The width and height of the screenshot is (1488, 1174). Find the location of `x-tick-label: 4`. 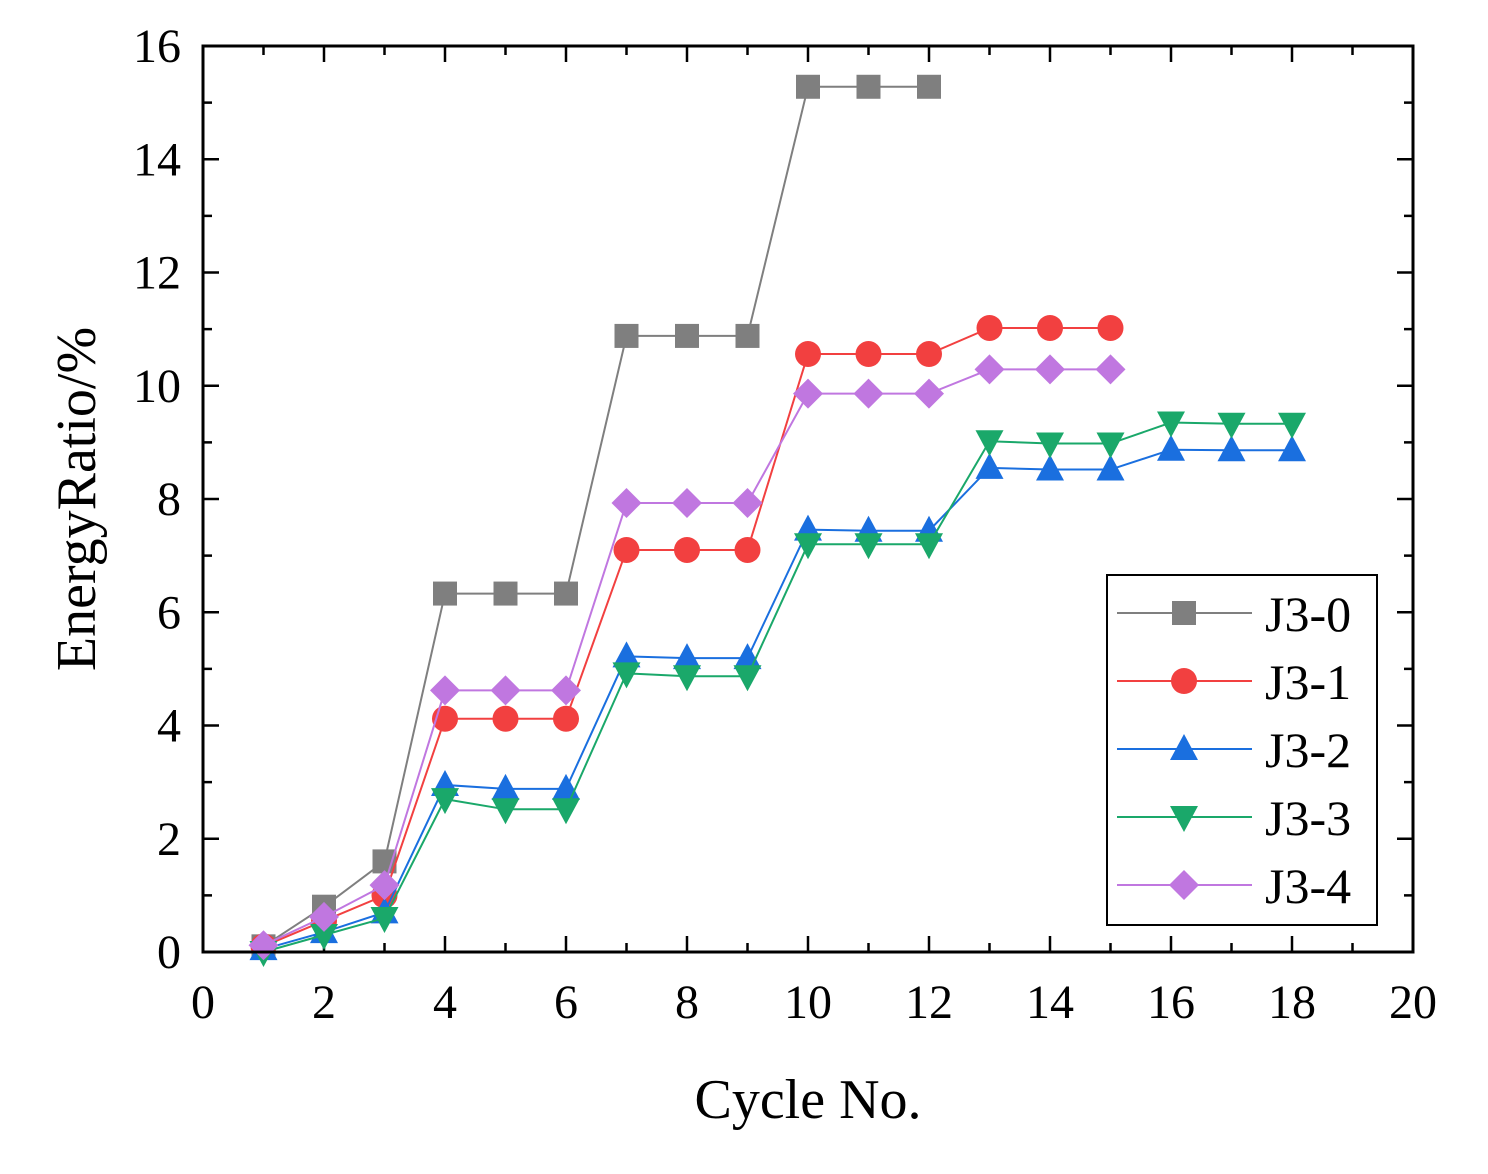

x-tick-label: 4 is located at coordinates (445, 1002).